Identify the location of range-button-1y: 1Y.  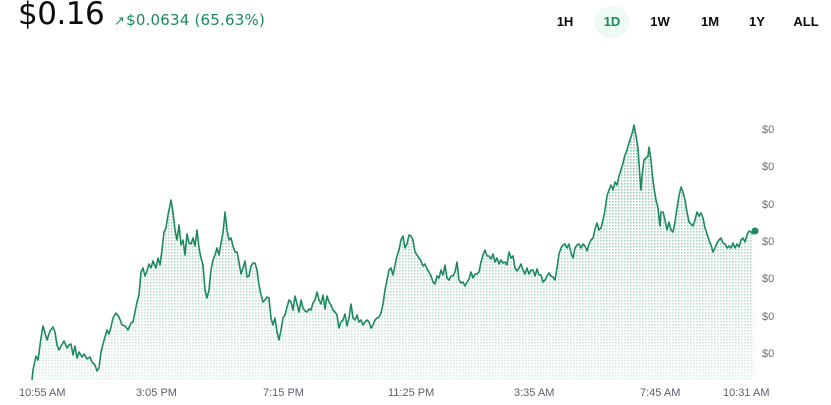
(757, 21).